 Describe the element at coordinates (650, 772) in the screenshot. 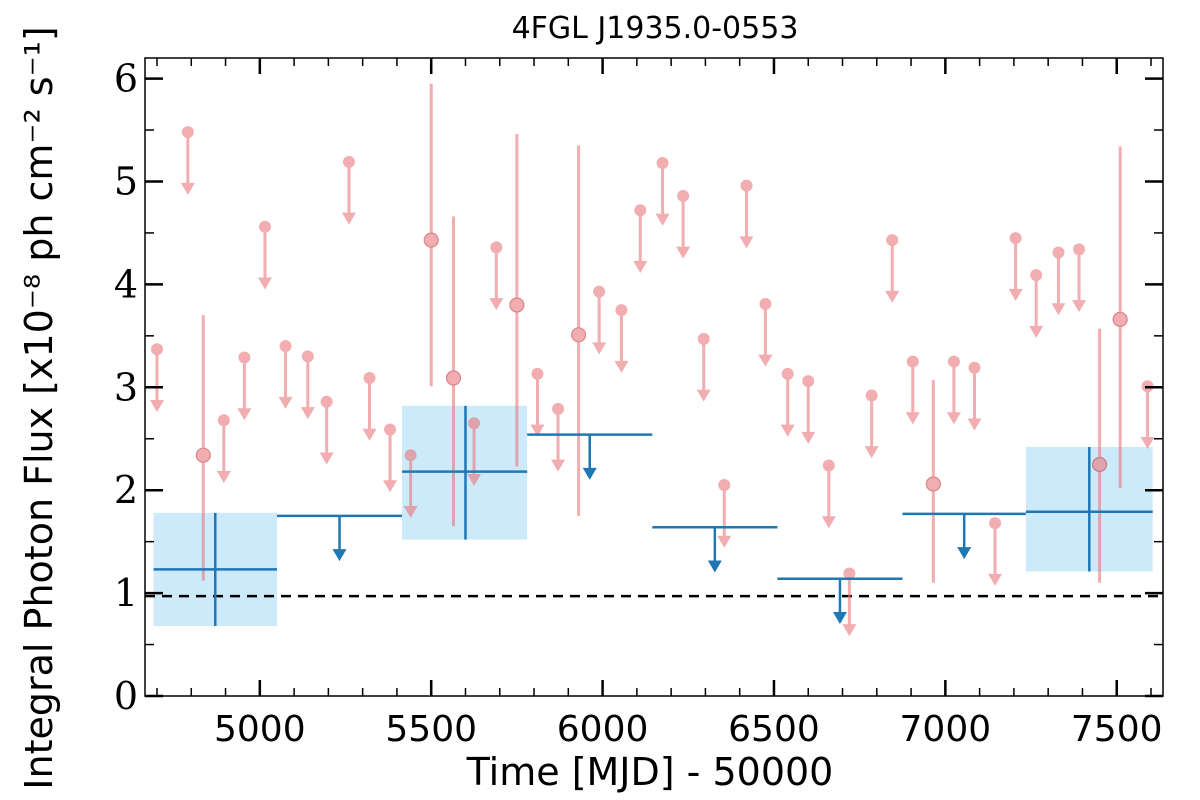

I see `x-axis-label: Time [MJD] - 50000` at that location.